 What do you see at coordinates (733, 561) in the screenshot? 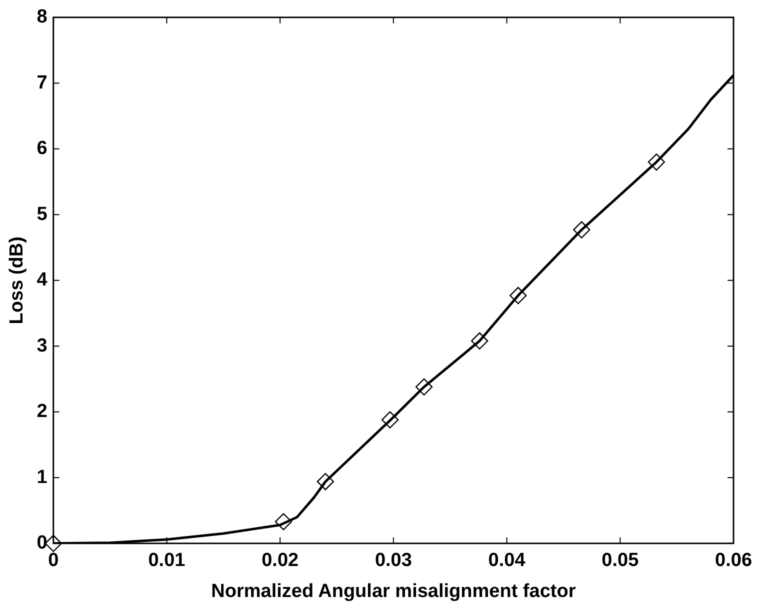
I see `x-tick-label: 0.06` at bounding box center [733, 561].